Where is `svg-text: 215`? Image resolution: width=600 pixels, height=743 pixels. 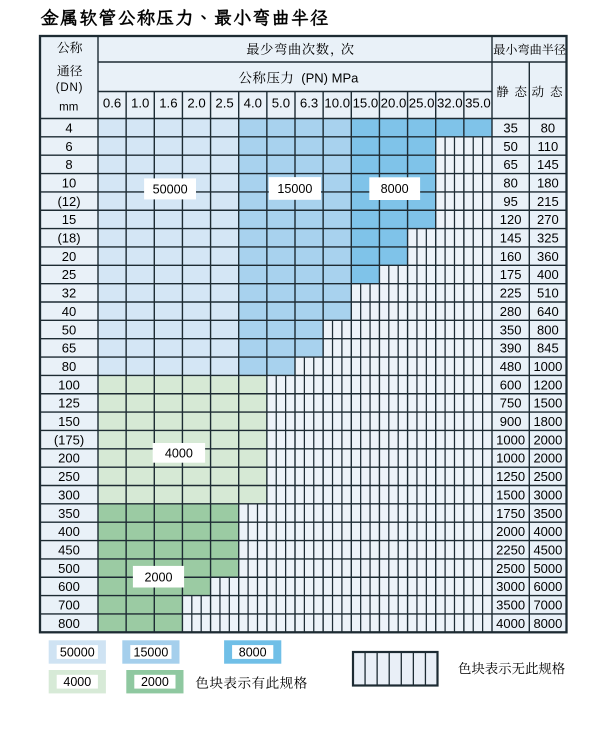
svg-text: 215 is located at coordinates (548, 201).